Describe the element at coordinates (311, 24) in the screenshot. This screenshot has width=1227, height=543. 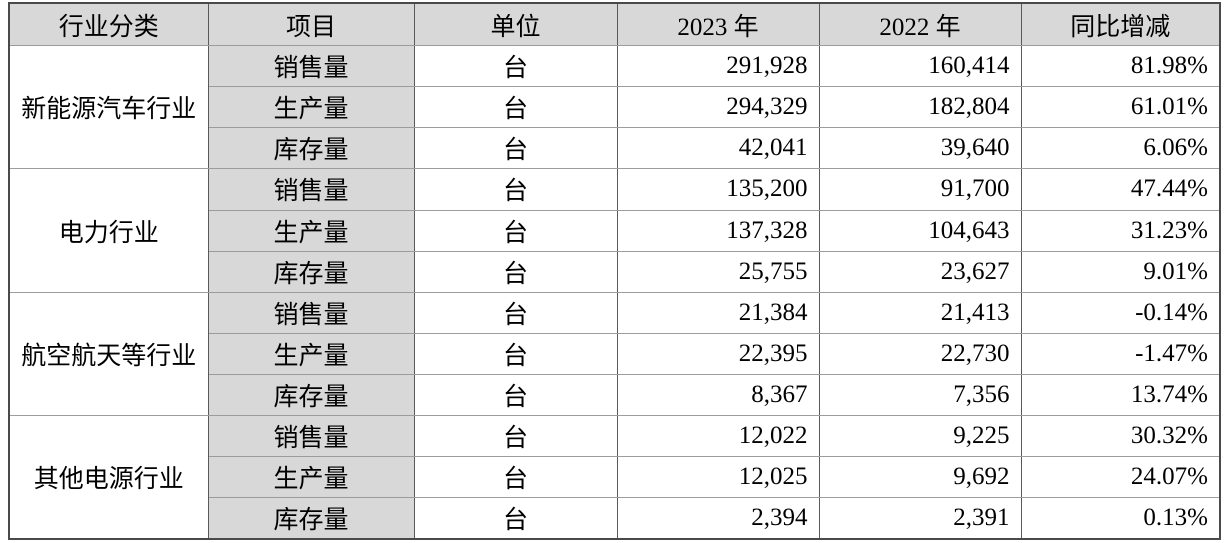
I see `header-item: 项目` at that location.